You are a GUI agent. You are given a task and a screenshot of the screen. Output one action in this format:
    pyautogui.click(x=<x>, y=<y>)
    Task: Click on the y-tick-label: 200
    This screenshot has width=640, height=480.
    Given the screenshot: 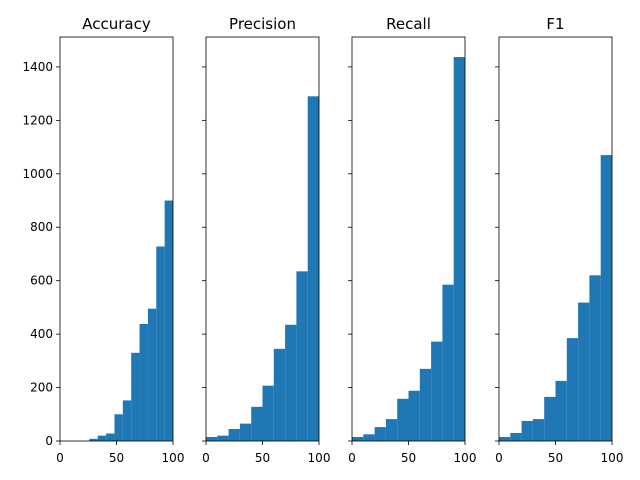 What is the action you would take?
    pyautogui.click(x=41, y=388)
    